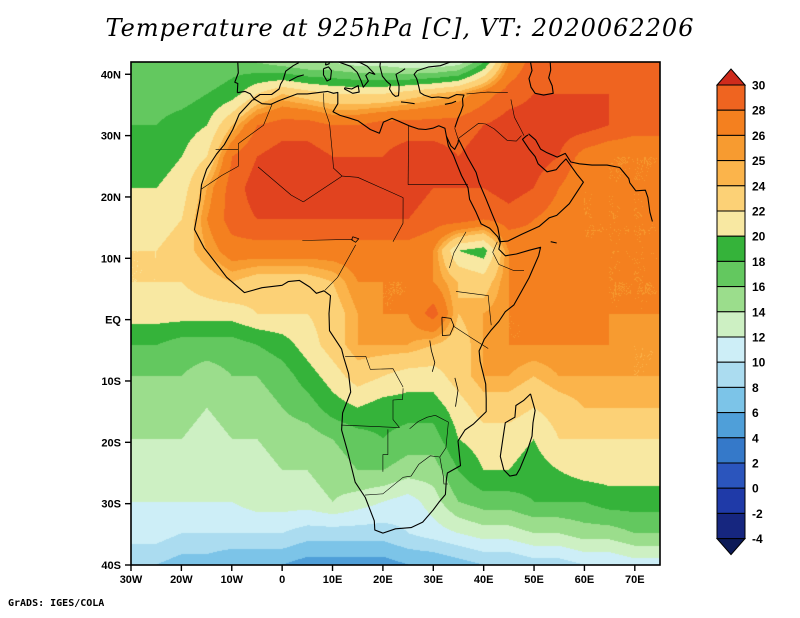  Describe the element at coordinates (755, 388) in the screenshot. I see `colorbar-label: 8` at that location.